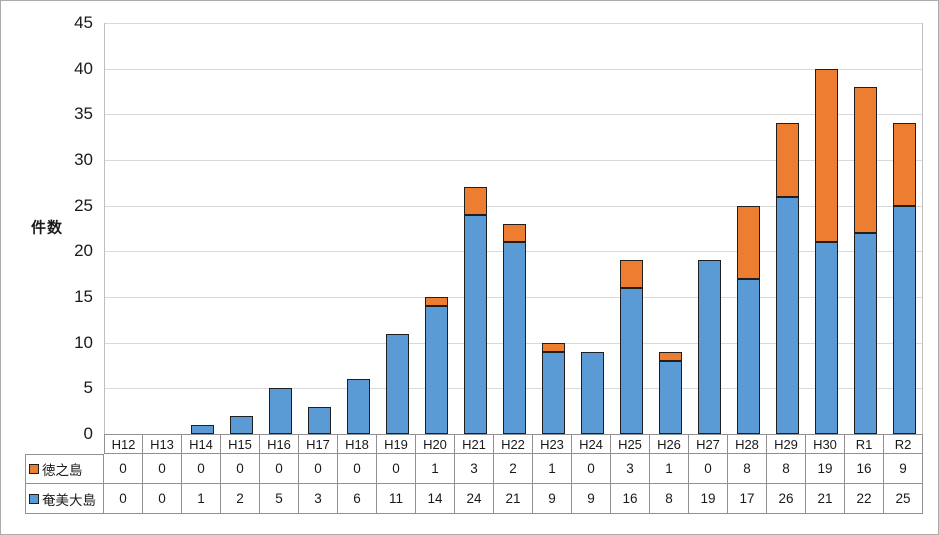 This screenshot has width=939, height=535. Describe the element at coordinates (397, 383) in the screenshot. I see `bar-segment-bottom-H19` at that location.